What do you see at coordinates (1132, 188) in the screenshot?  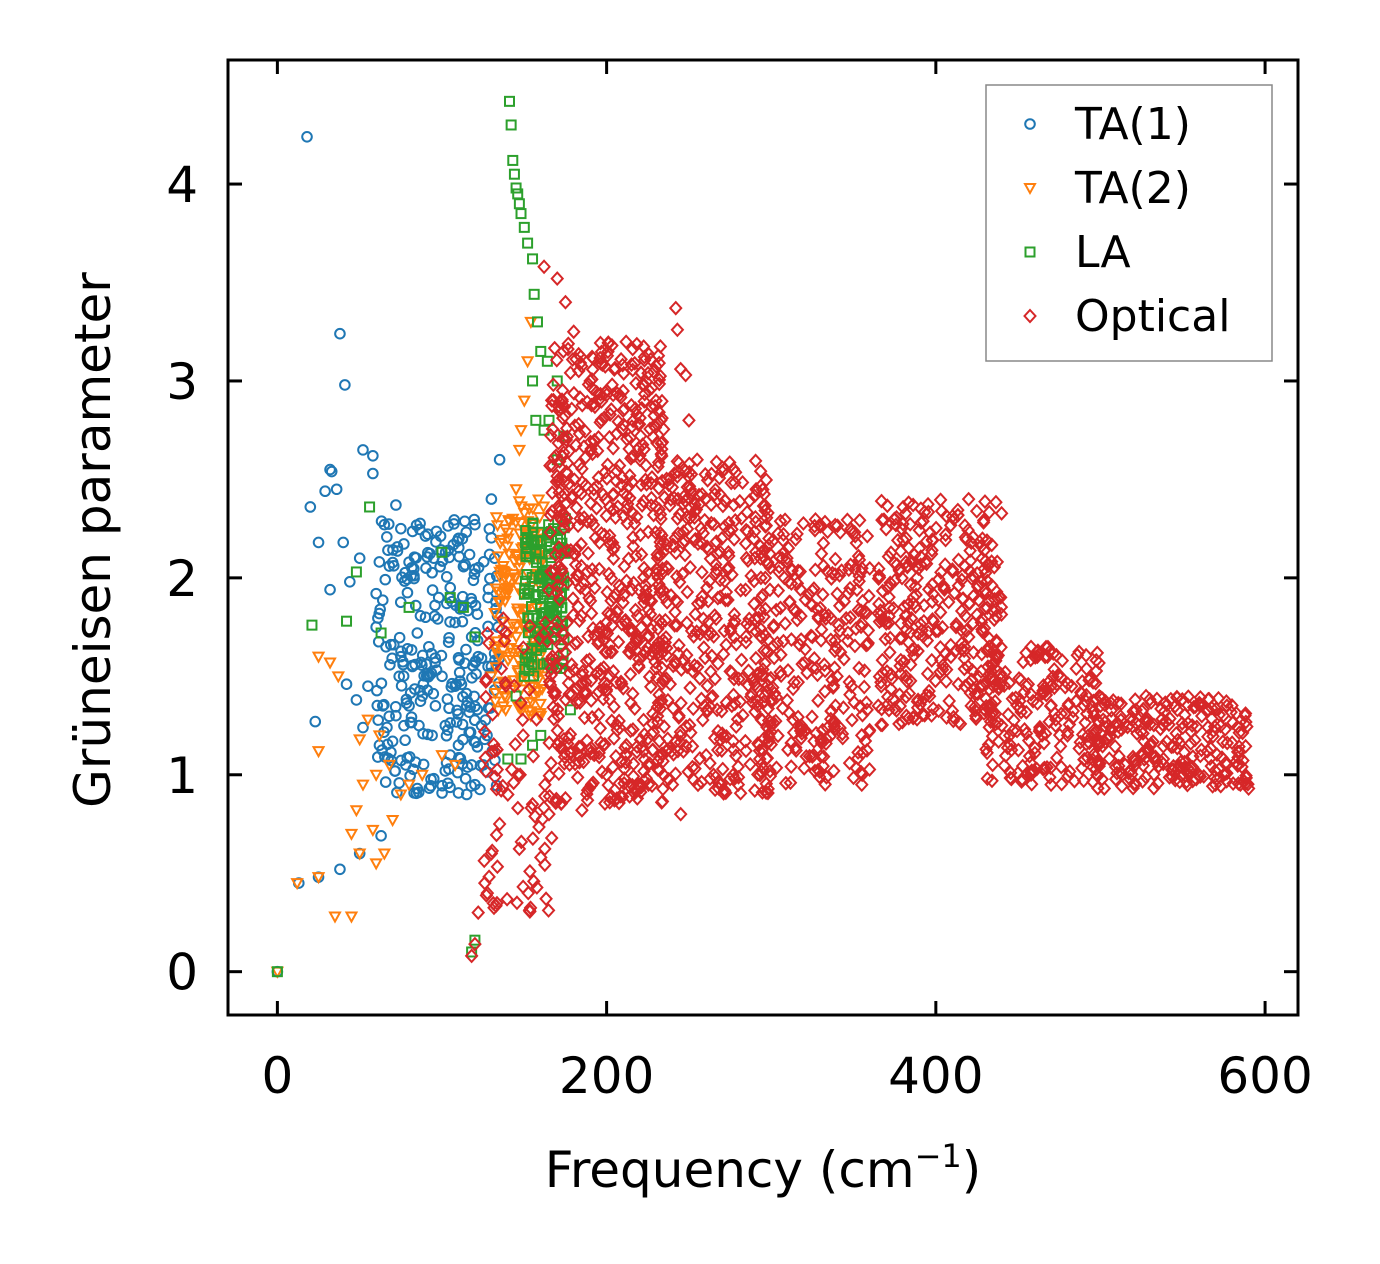 I see `legend-label-ta-2: TA(2)` at bounding box center [1132, 188].